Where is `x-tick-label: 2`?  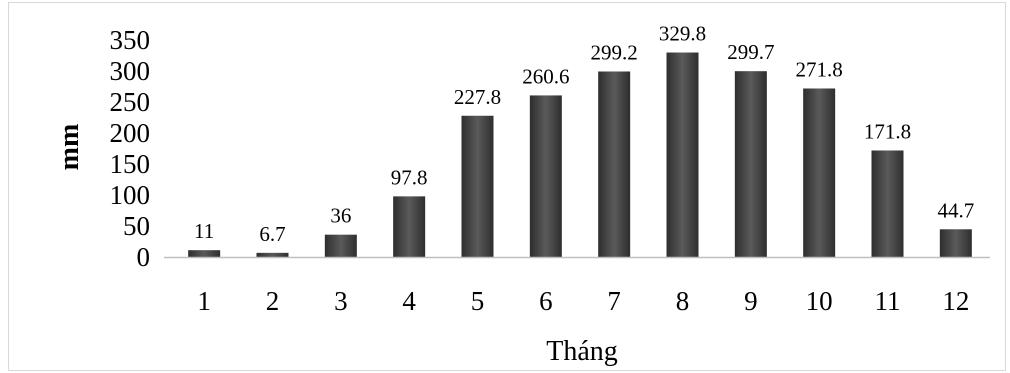
x-tick-label: 2 is located at coordinates (273, 301).